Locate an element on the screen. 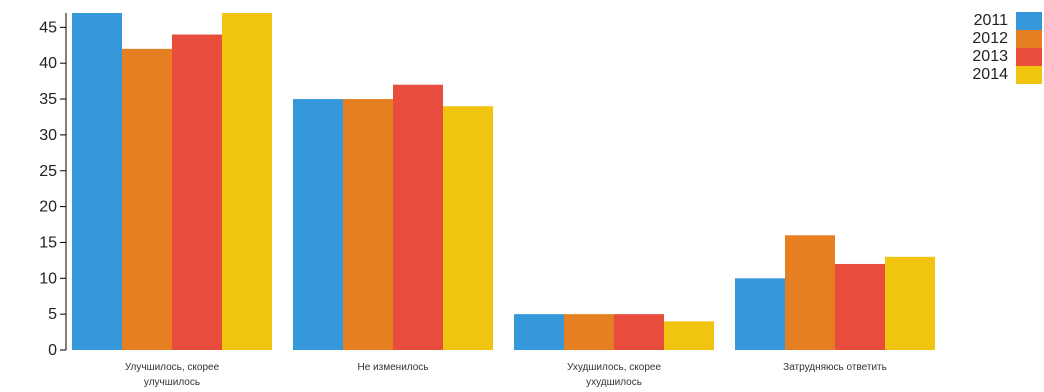 The image size is (1044, 392). x-category-label: Затрудняюсь ответить is located at coordinates (835, 367).